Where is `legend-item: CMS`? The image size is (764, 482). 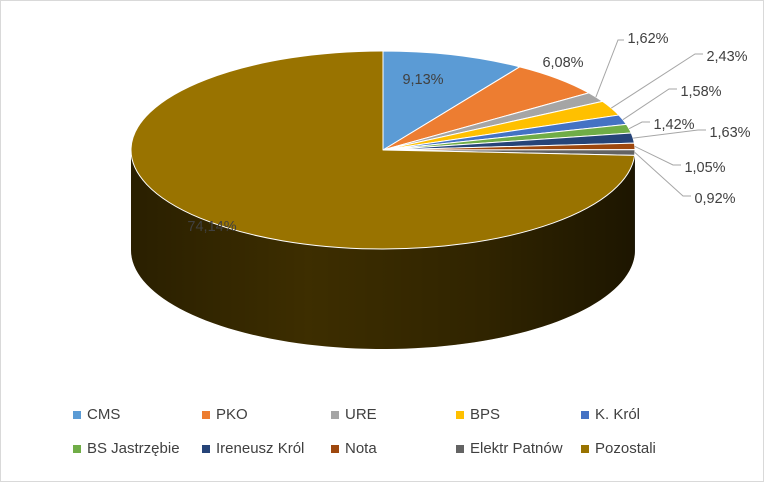
legend-item: CMS is located at coordinates (96, 414).